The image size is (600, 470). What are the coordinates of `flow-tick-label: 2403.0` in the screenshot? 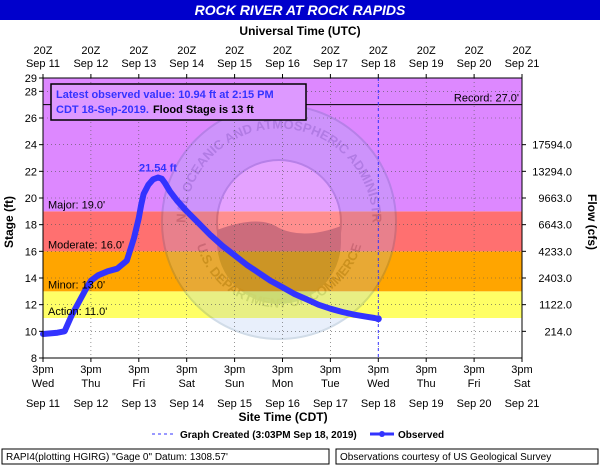 It's located at (555, 279).